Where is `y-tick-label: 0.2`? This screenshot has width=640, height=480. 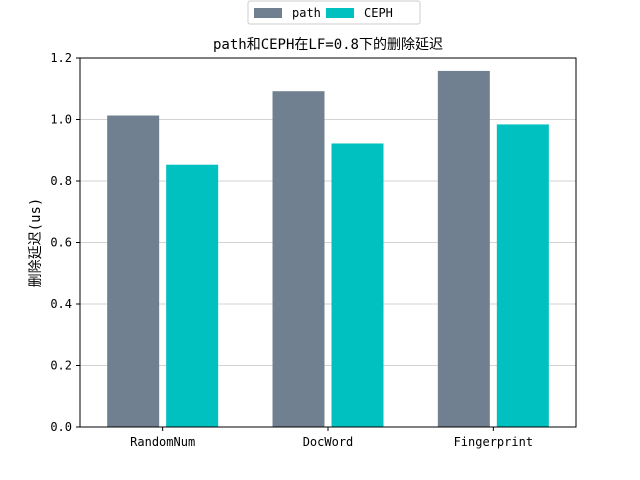 y-tick-label: 0.2 is located at coordinates (61, 366).